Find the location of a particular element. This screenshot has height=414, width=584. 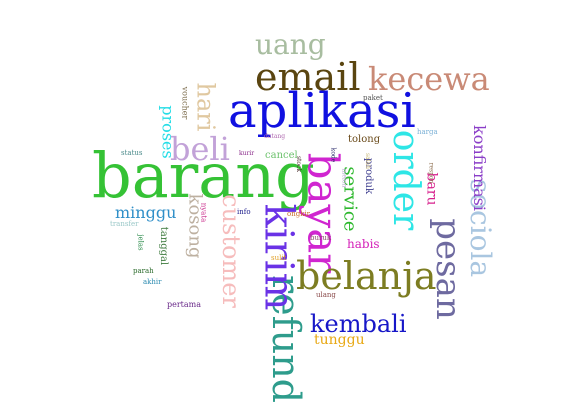

word-respon: respon is located at coordinates (431, 173).